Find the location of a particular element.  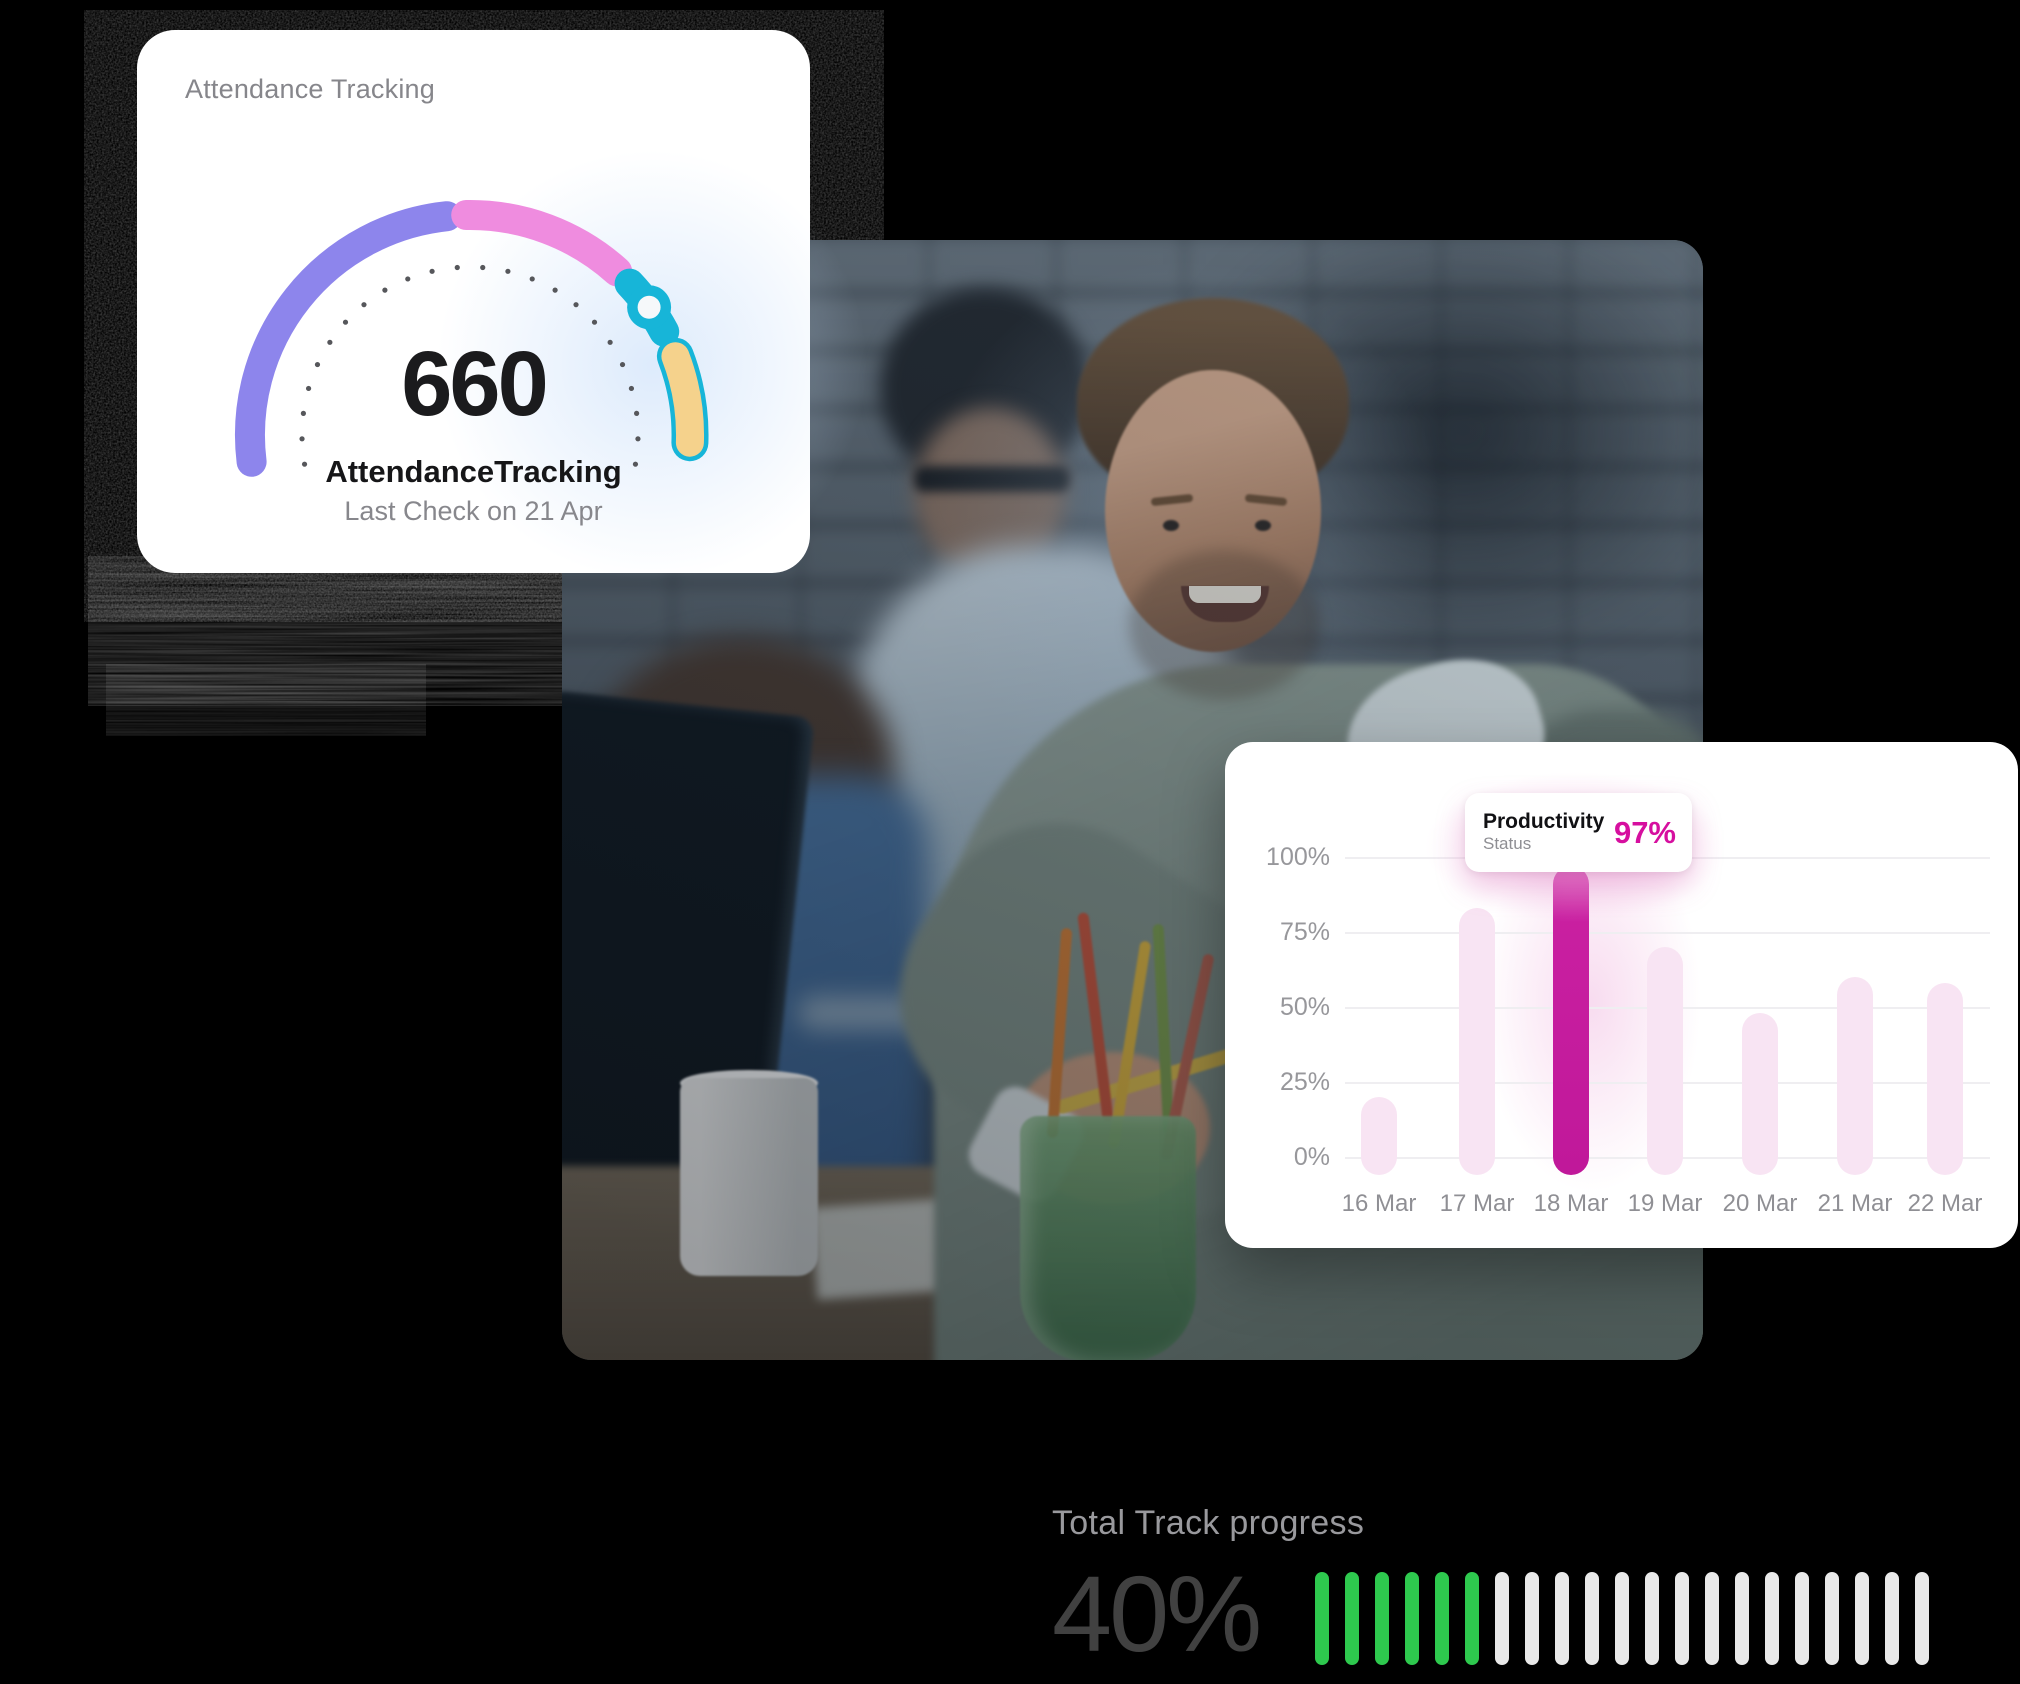

attendance-gauge-chart is located at coordinates (471, 338).